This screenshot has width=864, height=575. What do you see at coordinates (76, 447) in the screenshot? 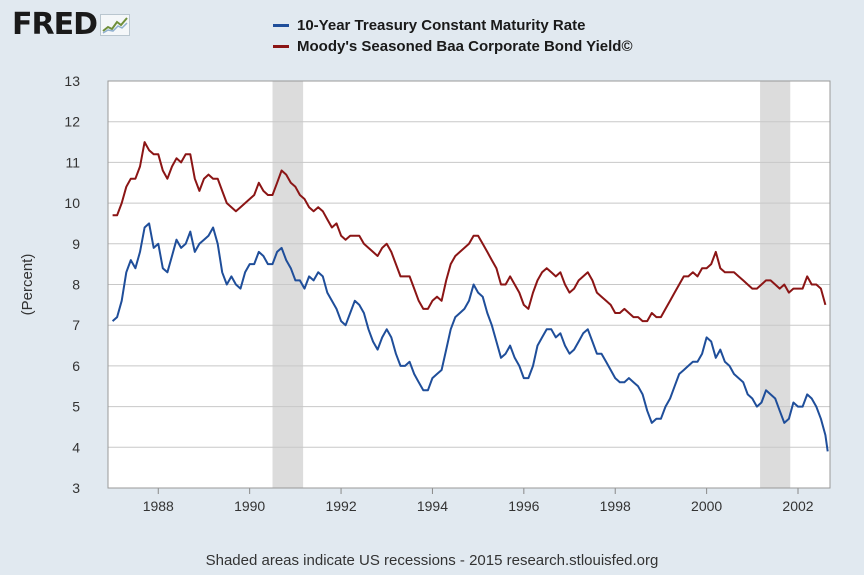
I see `y-tick-label-4: 4` at bounding box center [76, 447].